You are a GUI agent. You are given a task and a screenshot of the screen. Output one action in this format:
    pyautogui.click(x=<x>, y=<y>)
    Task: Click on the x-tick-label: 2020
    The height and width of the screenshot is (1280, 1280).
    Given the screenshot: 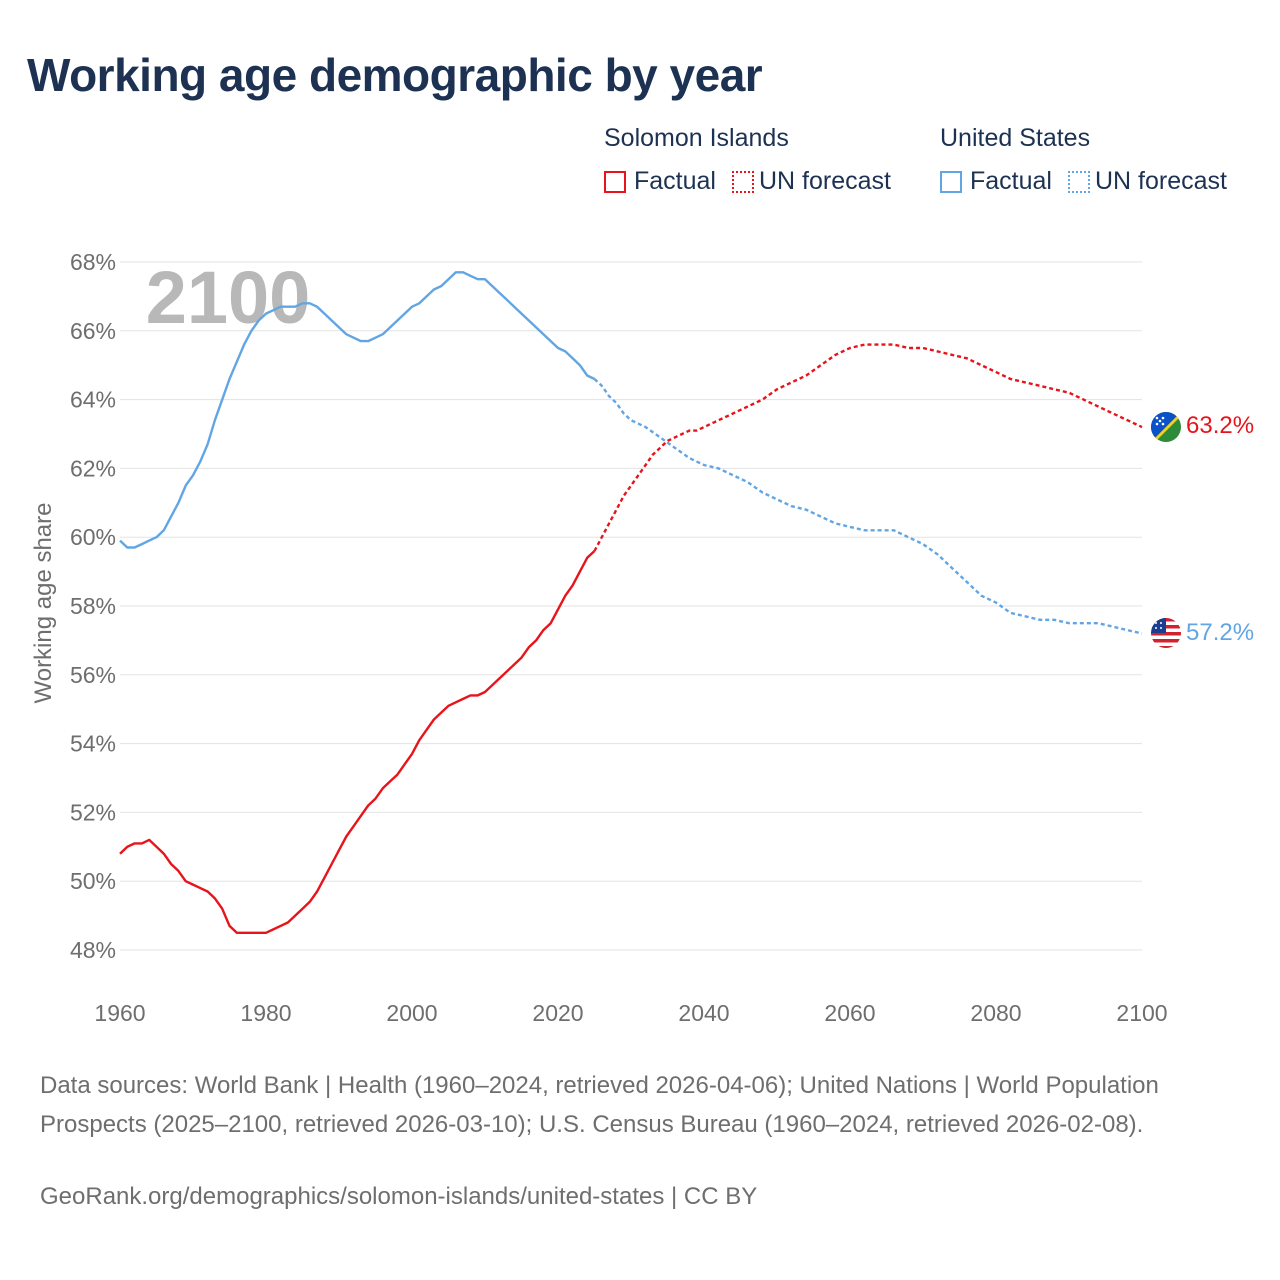 What is the action you would take?
    pyautogui.click(x=557, y=1013)
    